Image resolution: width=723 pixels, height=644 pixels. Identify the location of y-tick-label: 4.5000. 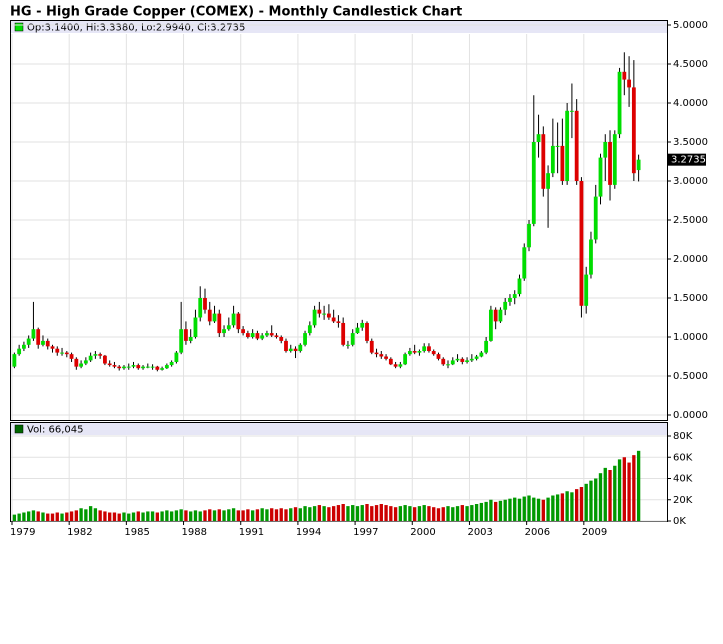
(690, 64).